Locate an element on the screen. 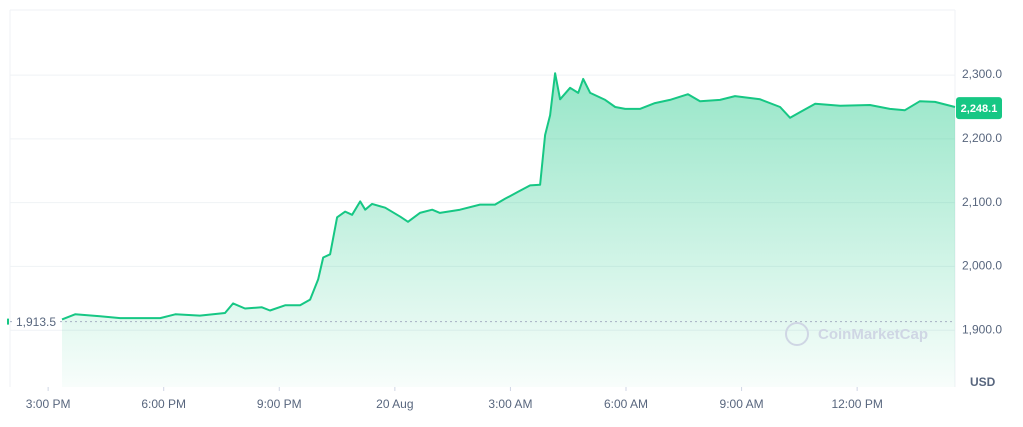 Image resolution: width=1023 pixels, height=427 pixels. x-tick-label: 9:00 AM is located at coordinates (742, 404).